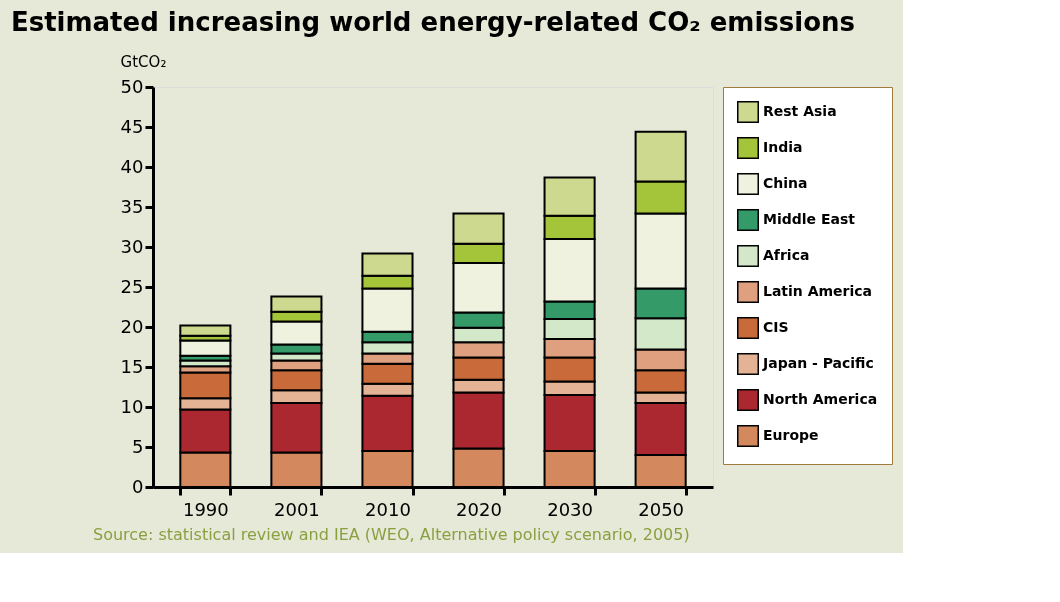 This screenshot has width=1060, height=602. I want to click on chart-title: Estimated increasing world energy-related CO₂ emissions, so click(433, 22).